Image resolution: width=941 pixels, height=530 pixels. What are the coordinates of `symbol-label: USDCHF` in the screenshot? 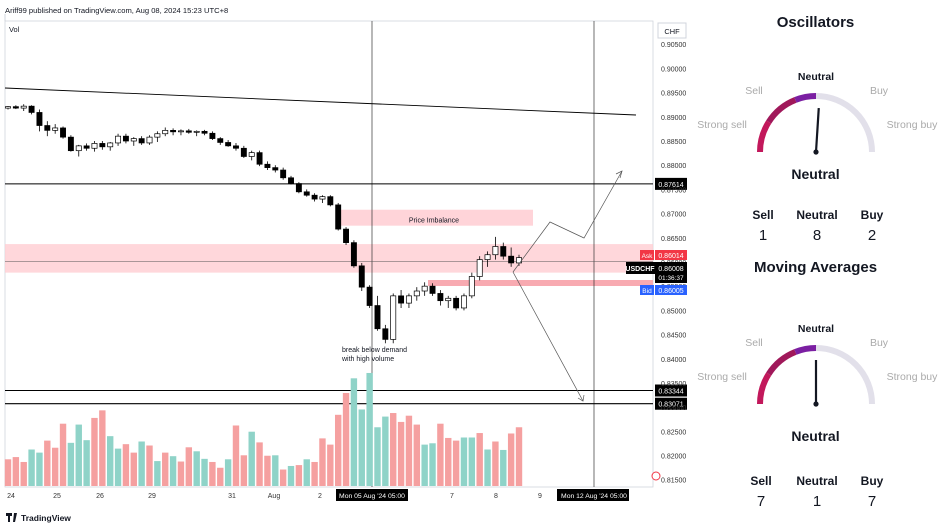 It's located at (640, 269).